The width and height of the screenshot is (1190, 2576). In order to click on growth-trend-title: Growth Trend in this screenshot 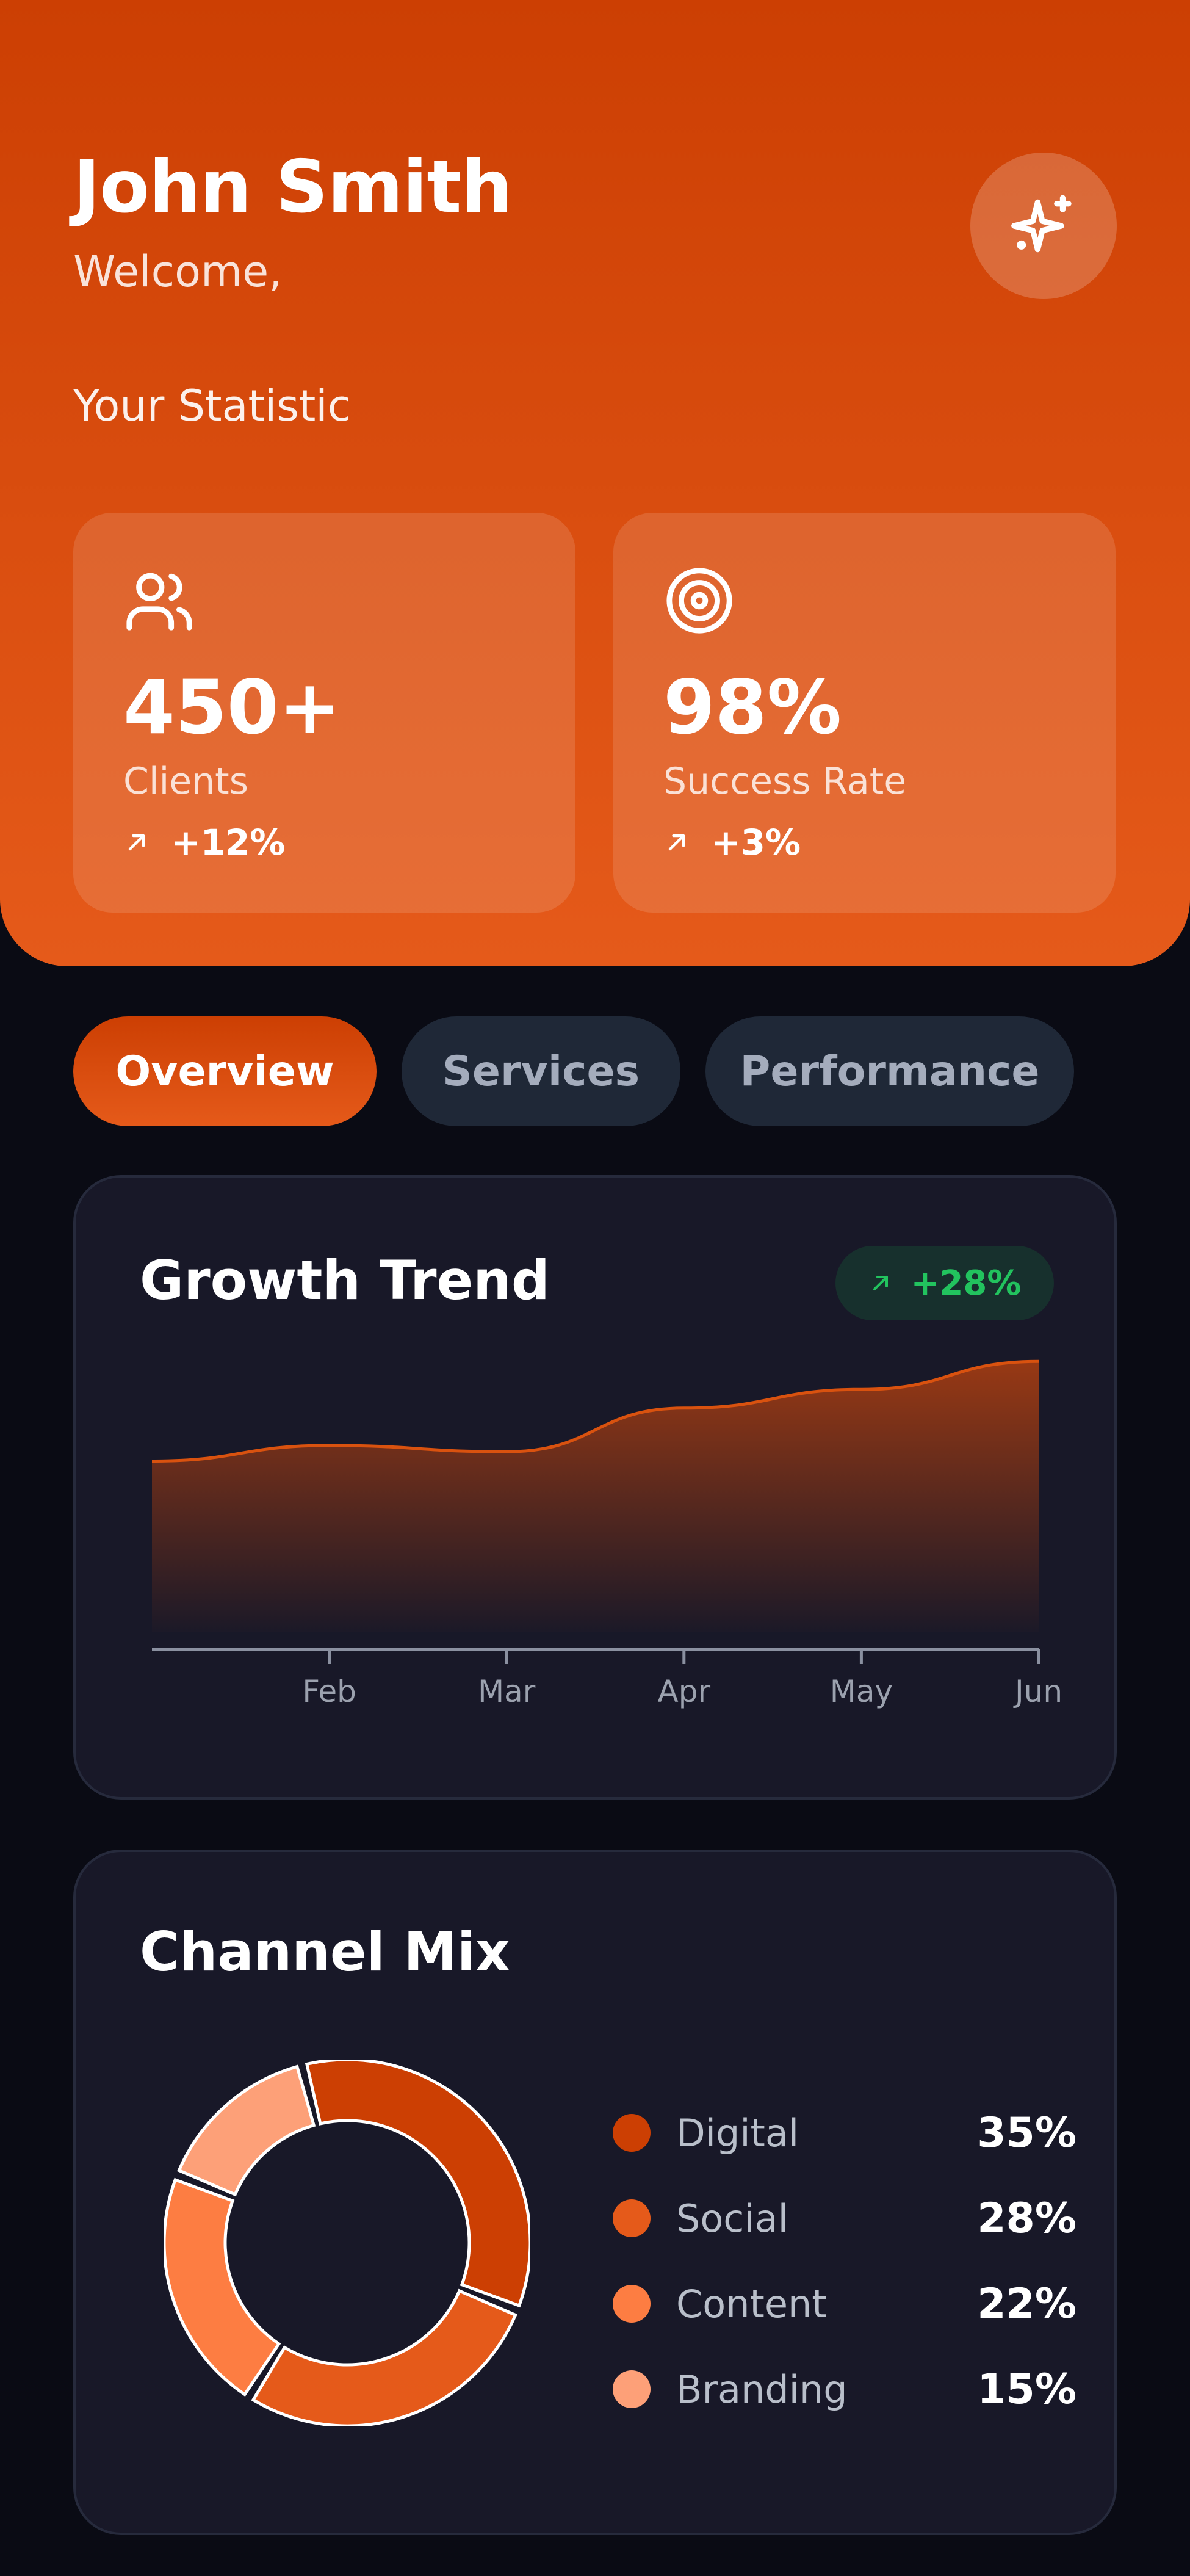, I will do `click(345, 1280)`.